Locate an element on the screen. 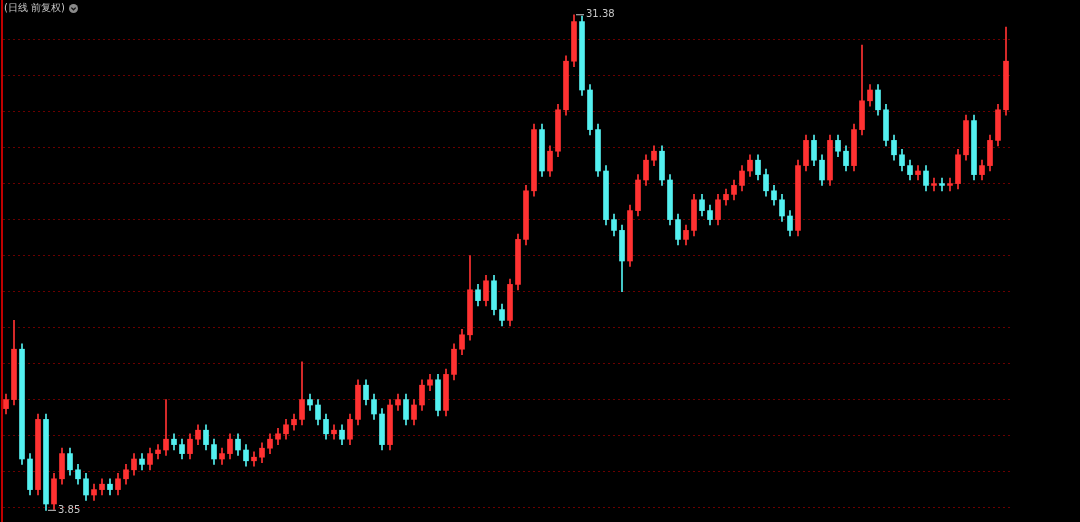 This screenshot has width=1080, height=522. annotation: 31.38 is located at coordinates (600, 14).